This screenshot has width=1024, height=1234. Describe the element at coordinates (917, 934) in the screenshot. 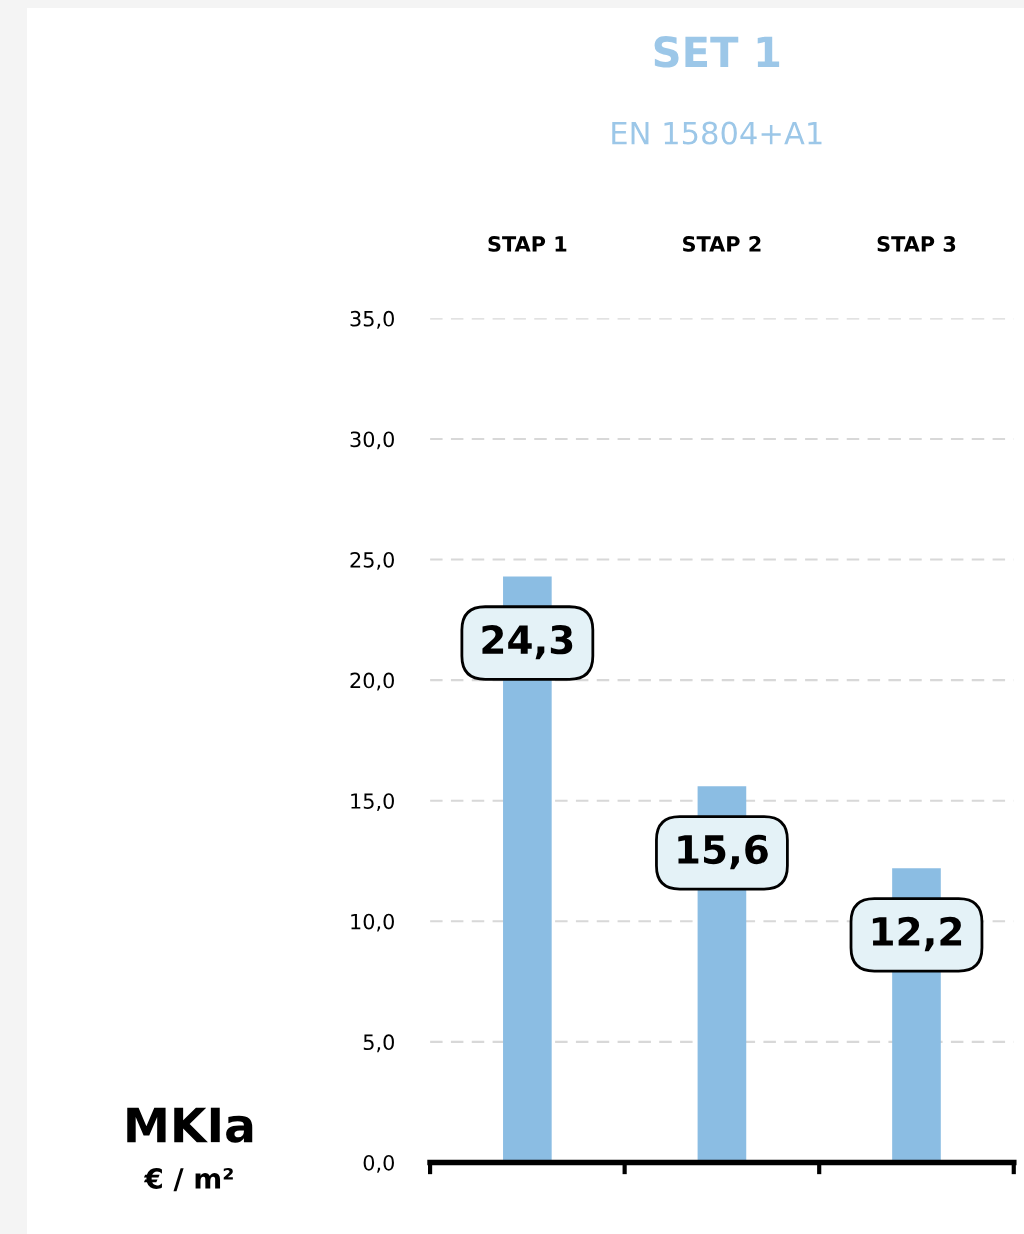

I see `data-label: 12,2` at that location.